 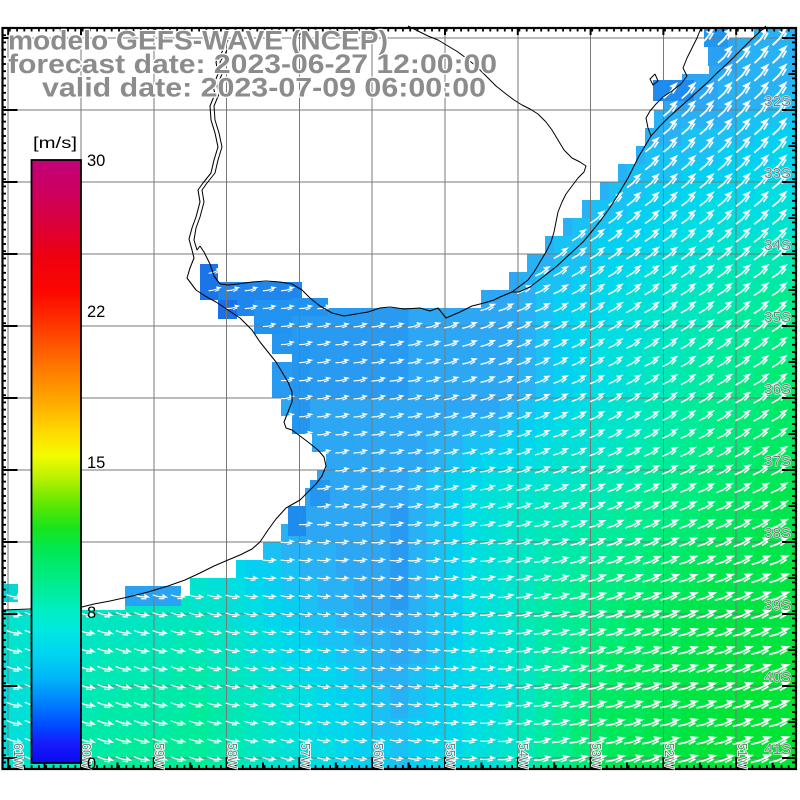 What do you see at coordinates (264, 88) in the screenshot?
I see `svg-text:valid date: 2023-07-09 06:00:0: valid date: 2023-07-09 06:00:00` at bounding box center [264, 88].